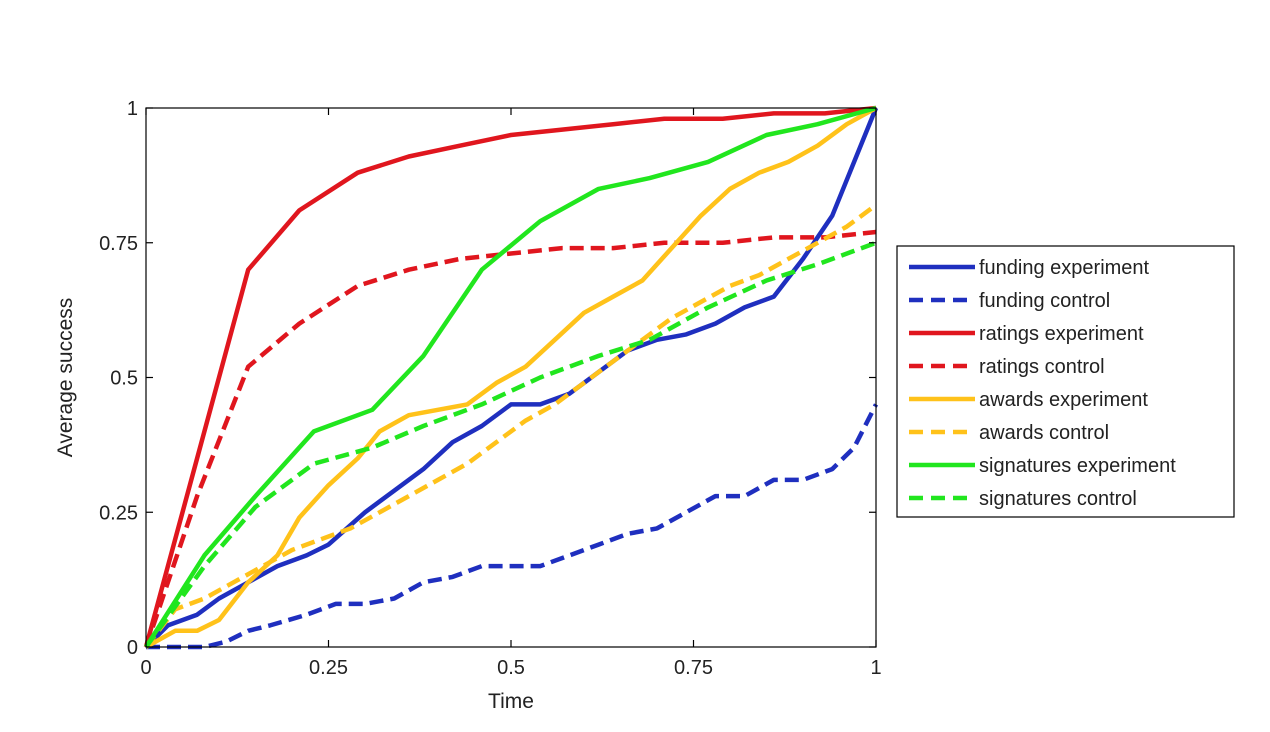 This screenshot has width=1270, height=732. Describe the element at coordinates (1064, 268) in the screenshot. I see `legend-label: funding experiment` at that location.